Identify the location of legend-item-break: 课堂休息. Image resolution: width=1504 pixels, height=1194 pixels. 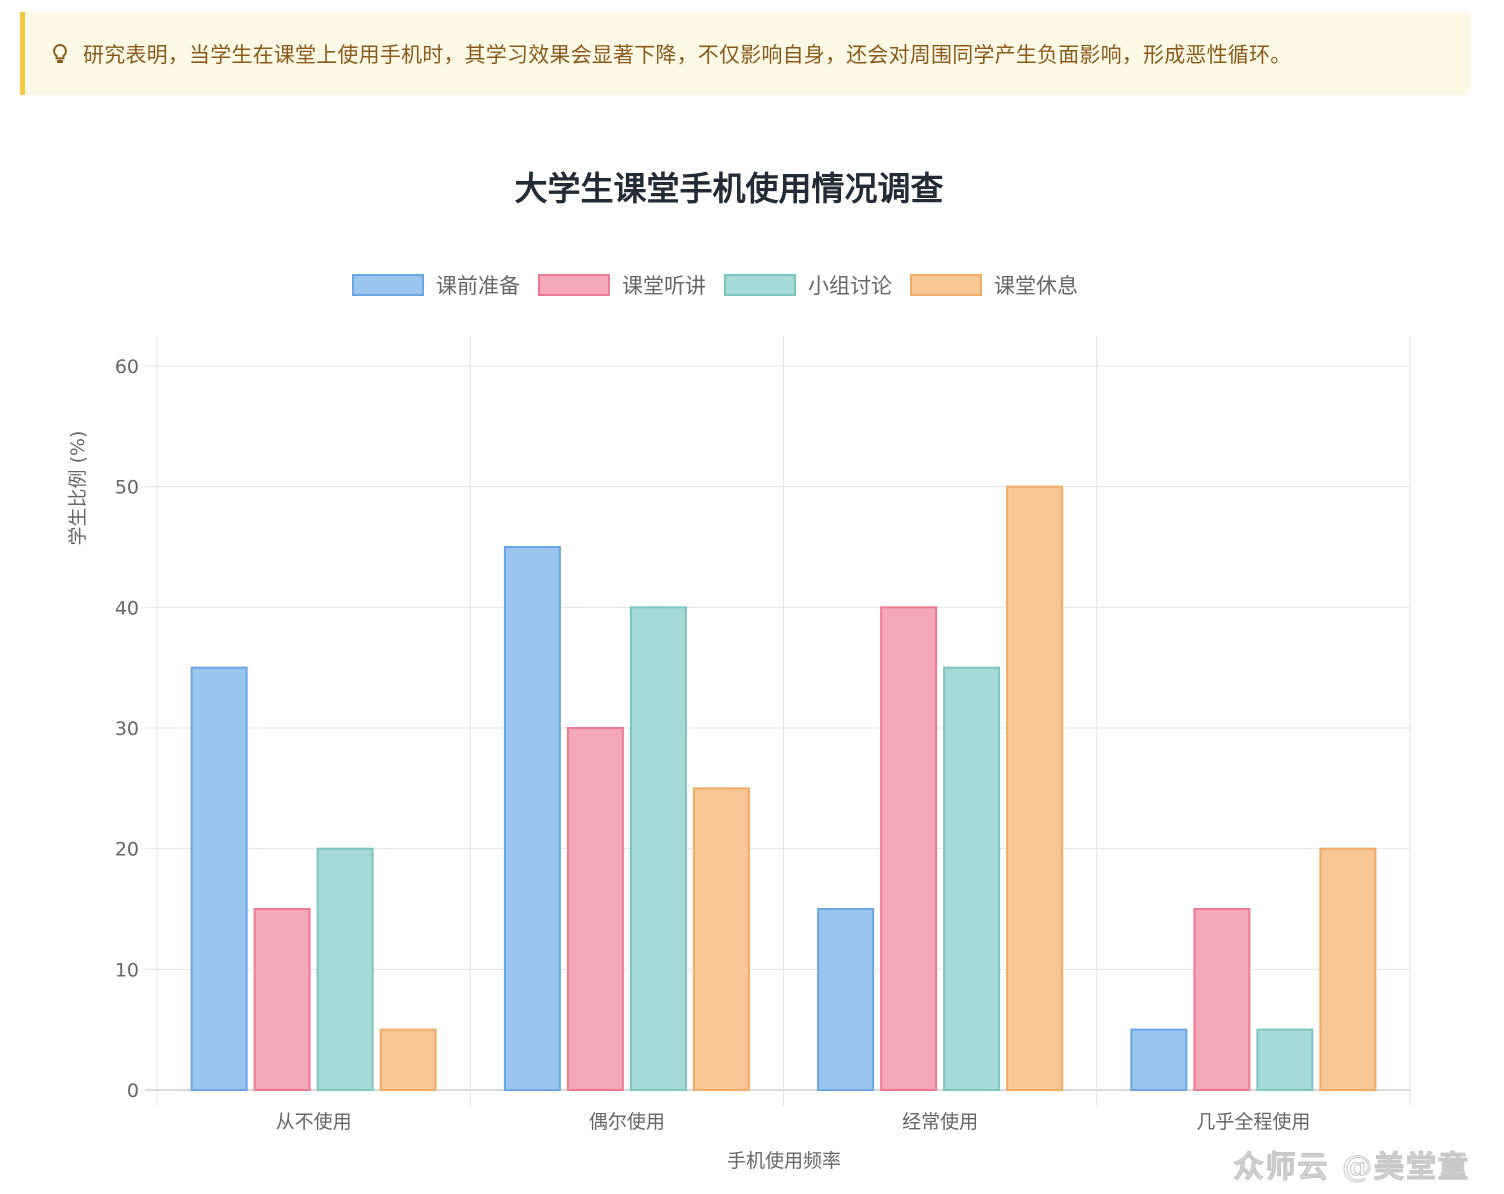
(994, 285).